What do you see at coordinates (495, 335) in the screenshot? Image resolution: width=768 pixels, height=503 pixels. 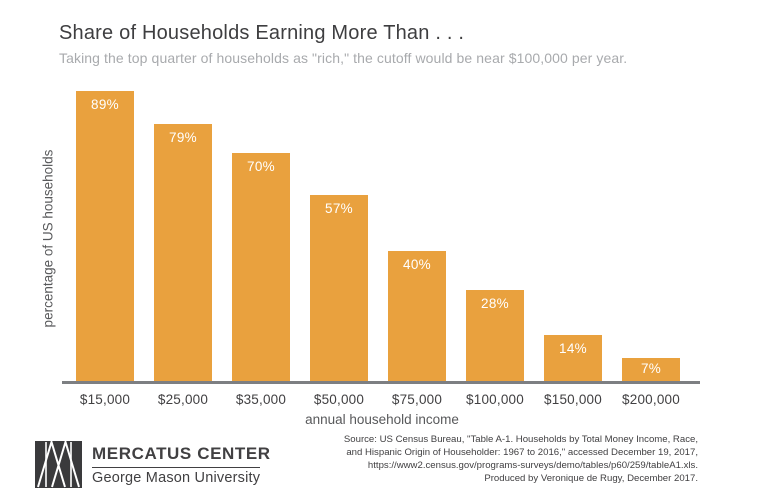 I see `bar: 28%` at bounding box center [495, 335].